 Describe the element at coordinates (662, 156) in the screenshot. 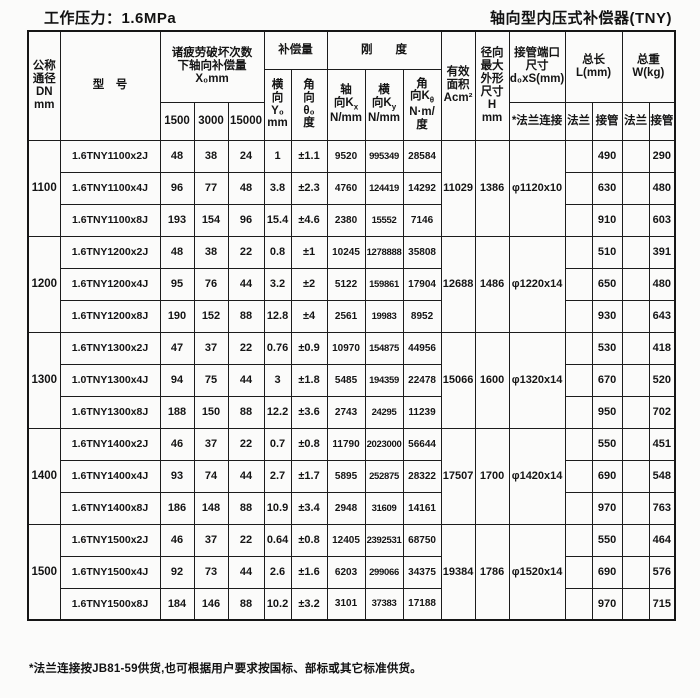

I see `cell-weight-pipe: 290` at that location.